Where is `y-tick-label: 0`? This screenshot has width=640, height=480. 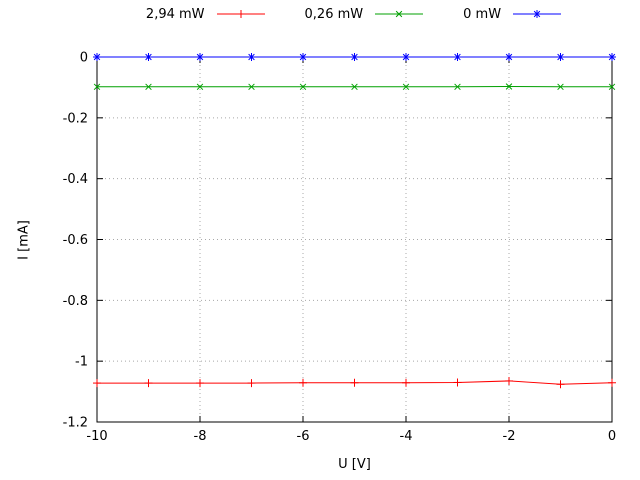
y-tick-label: 0 is located at coordinates (84, 58).